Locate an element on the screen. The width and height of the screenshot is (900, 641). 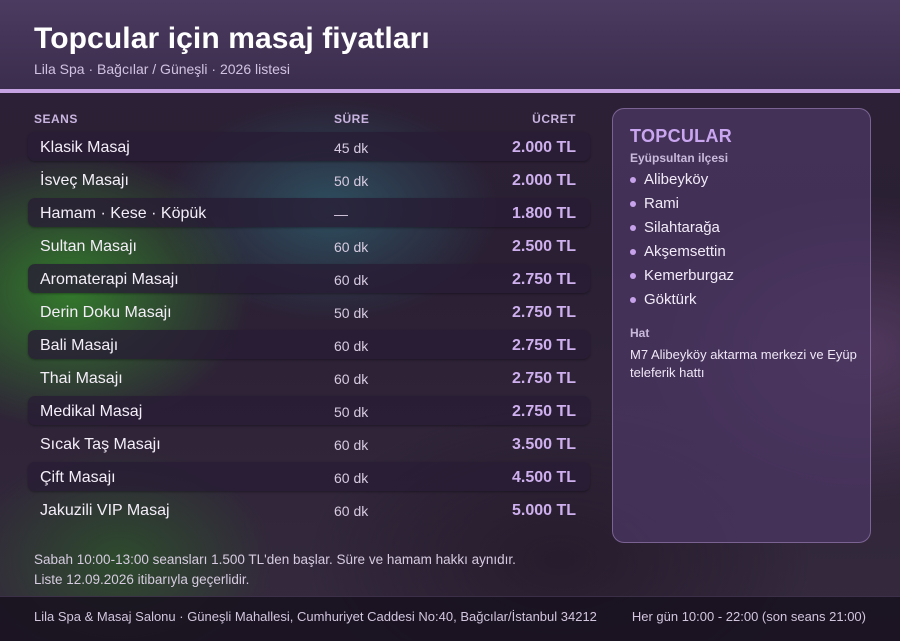
row-price: 2.500 TL is located at coordinates (543, 246).